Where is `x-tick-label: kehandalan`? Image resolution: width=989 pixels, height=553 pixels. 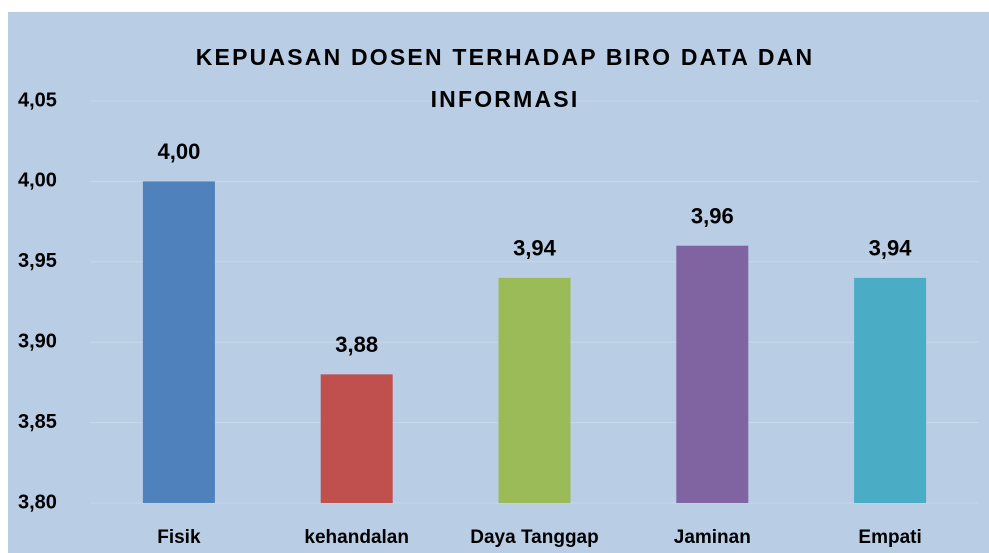 x-tick-label: kehandalan is located at coordinates (356, 537).